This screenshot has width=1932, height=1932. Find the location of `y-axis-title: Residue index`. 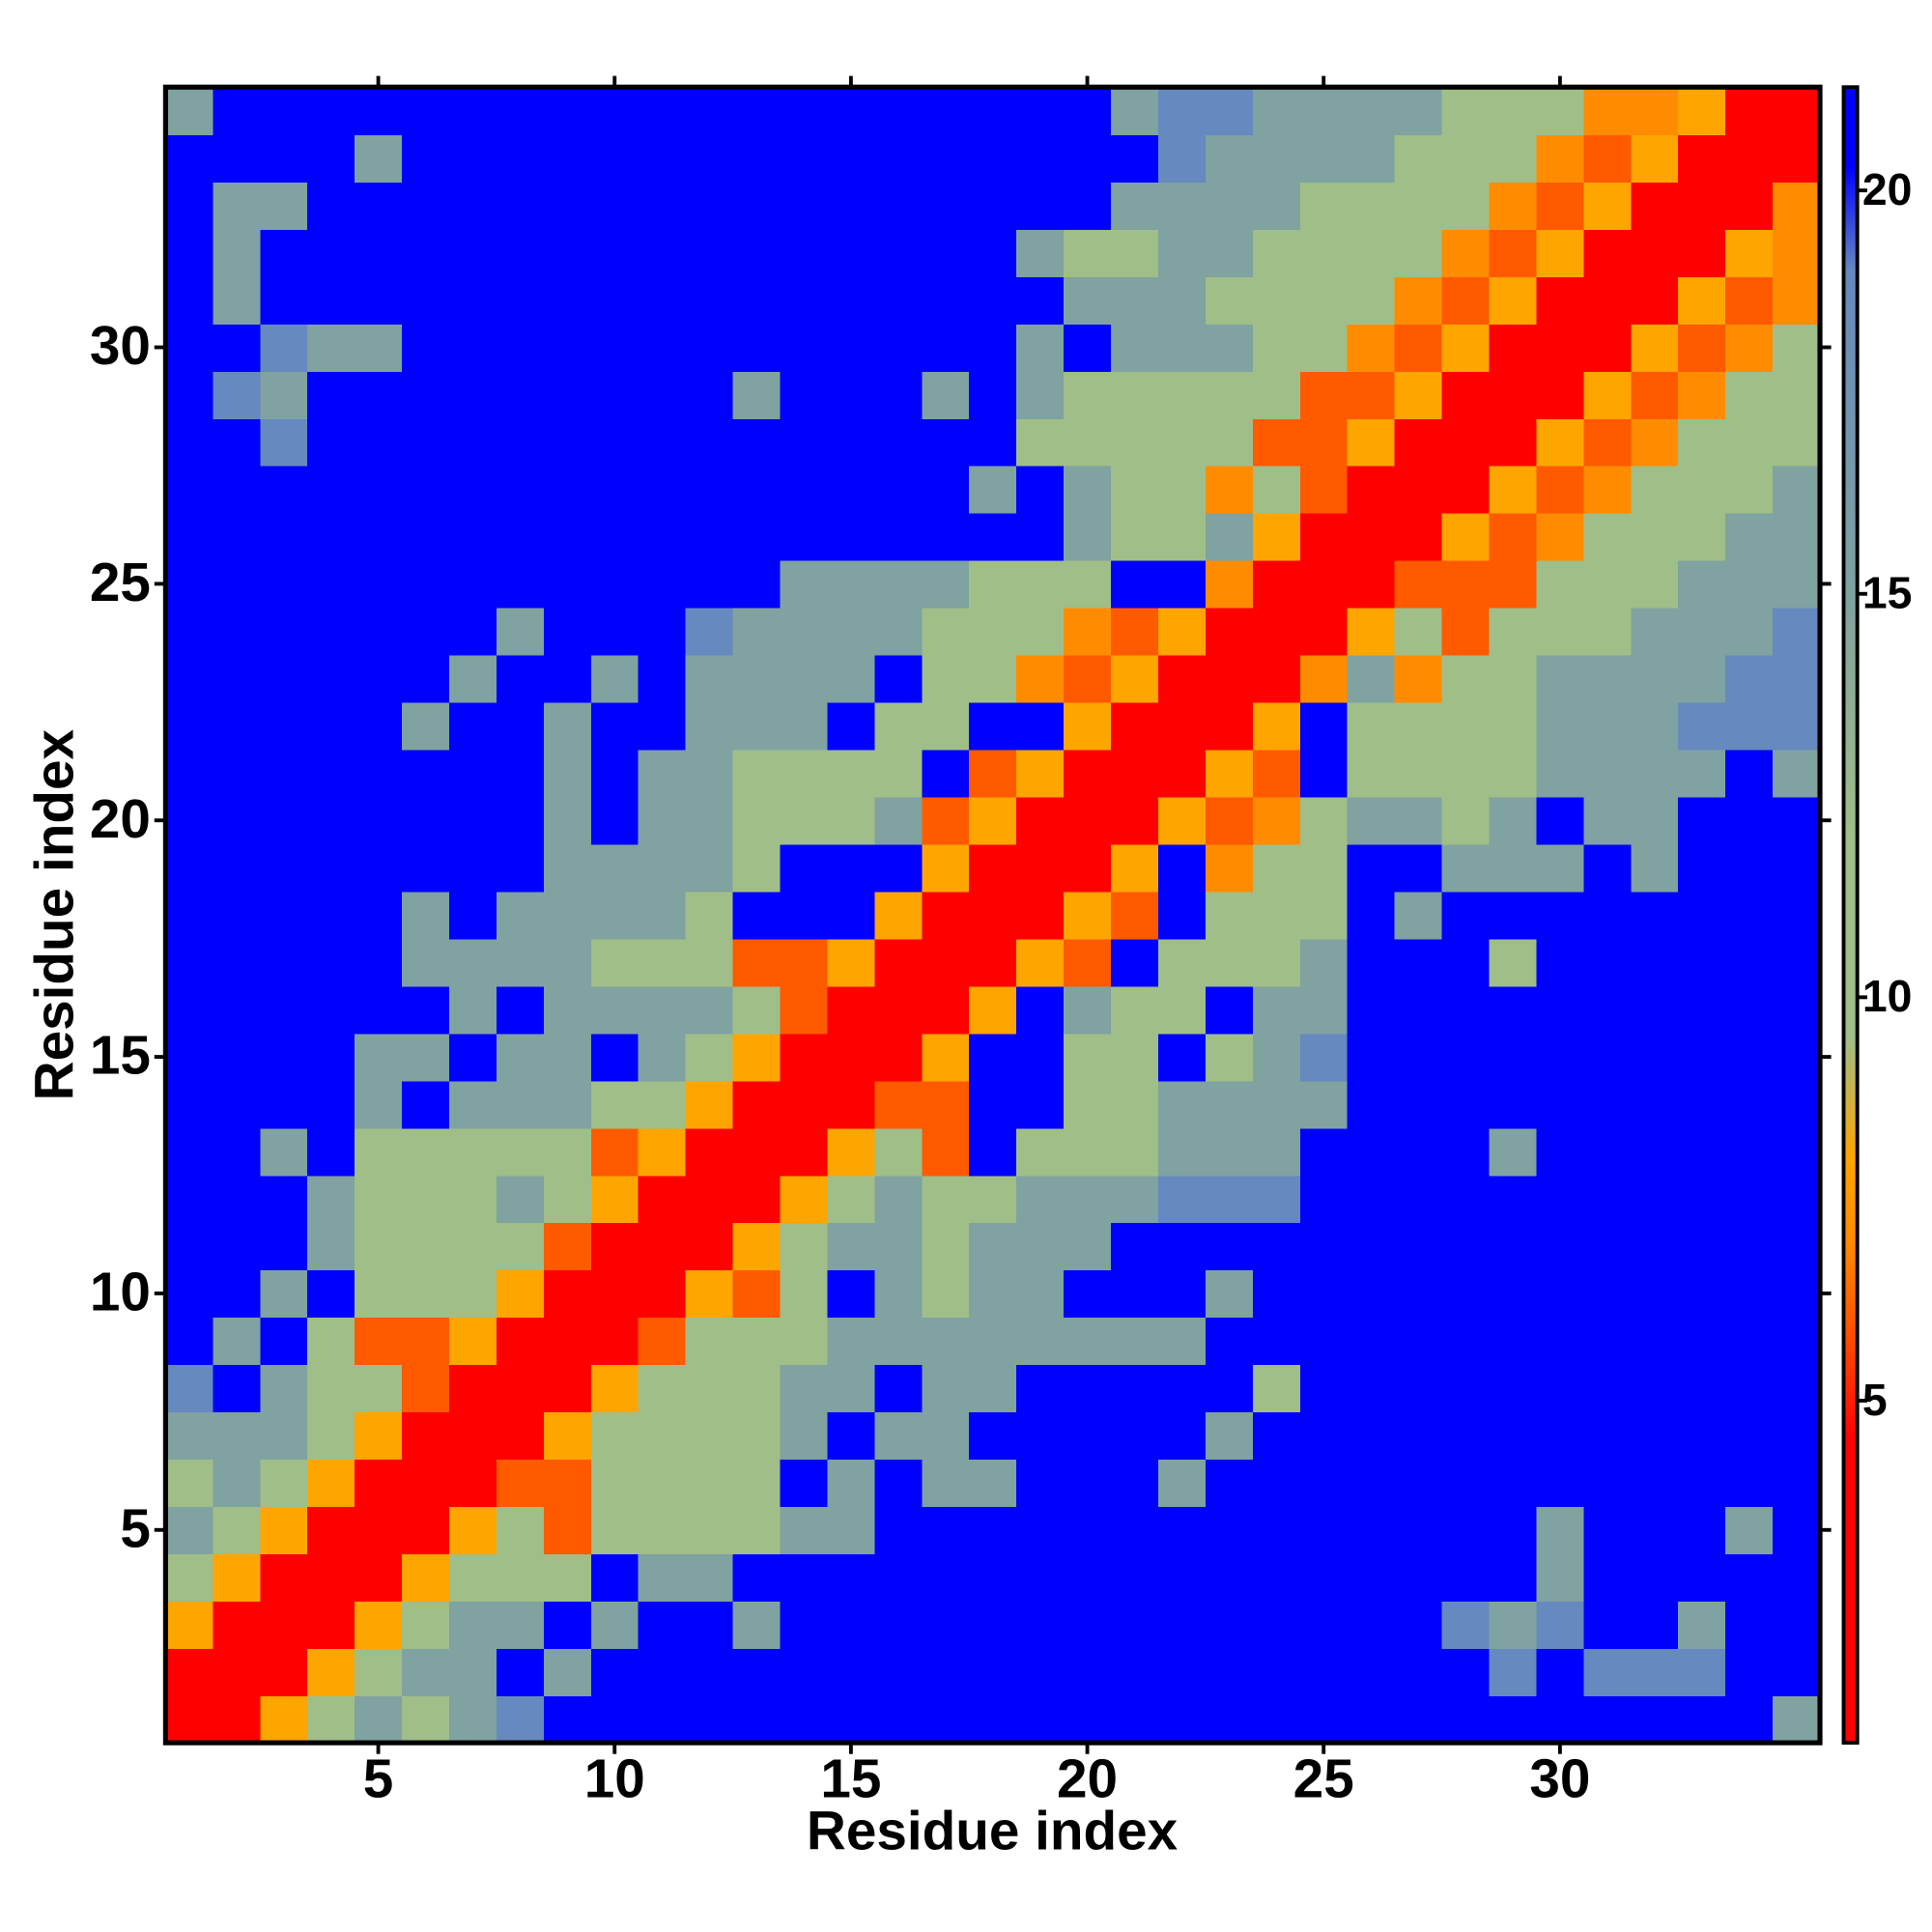

y-axis-title: Residue index is located at coordinates (55, 915).